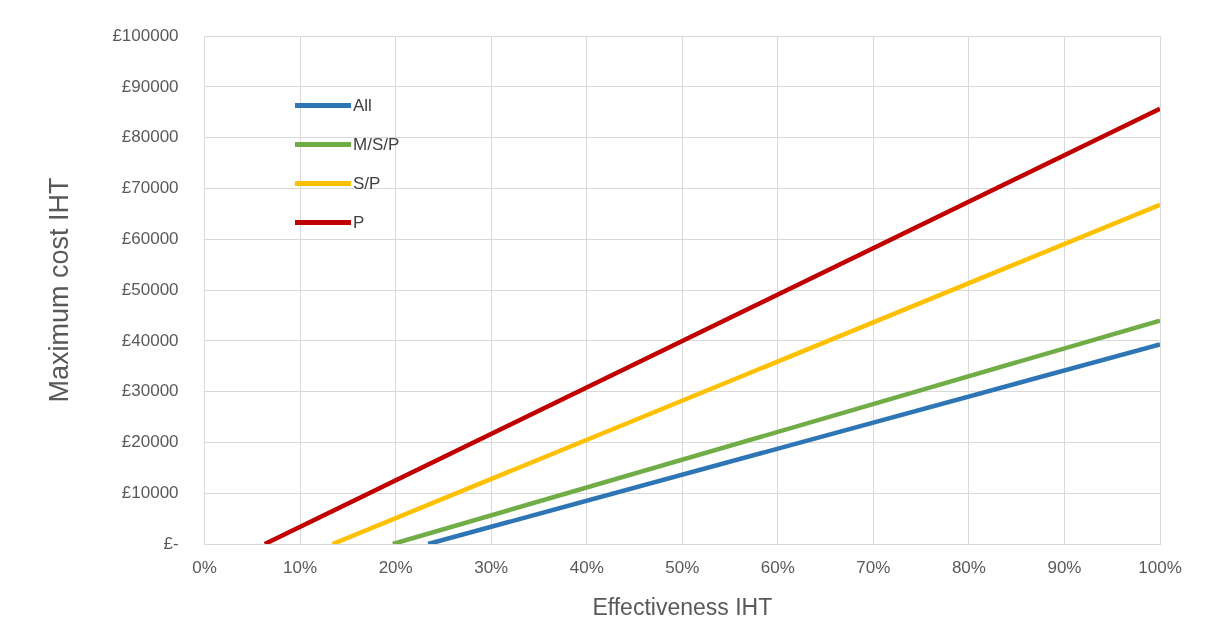 The image size is (1206, 628). Describe the element at coordinates (376, 144) in the screenshot. I see `legend-label: M/S/P` at that location.